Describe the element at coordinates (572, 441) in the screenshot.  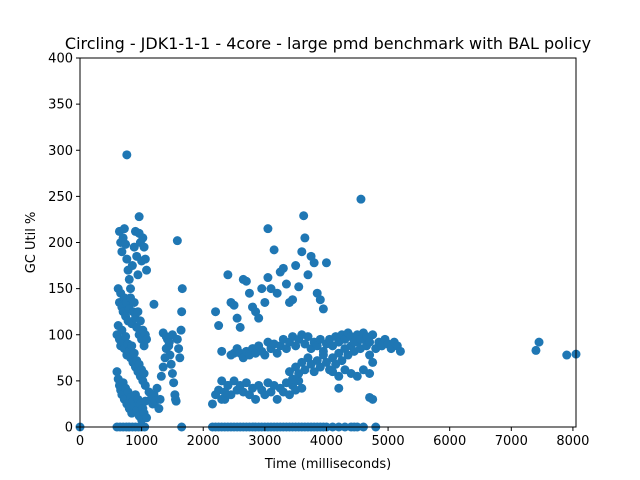
I see `x-tick-label: 8000` at that location.